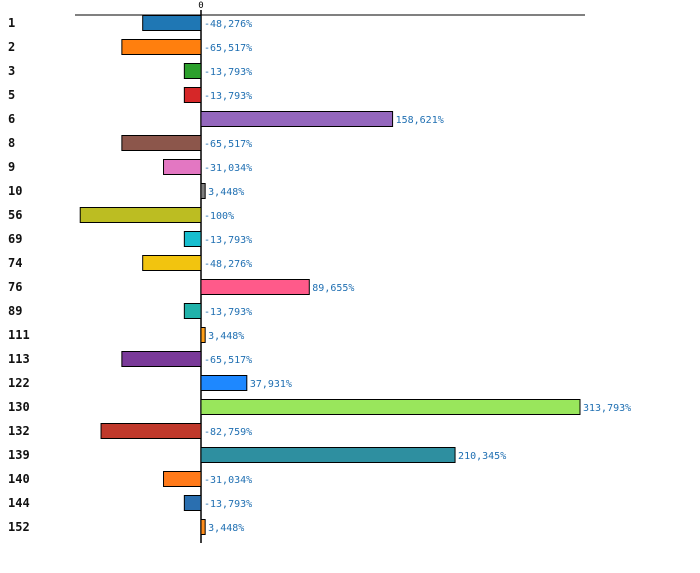  I want to click on value-label: 210,345%, so click(482, 456).